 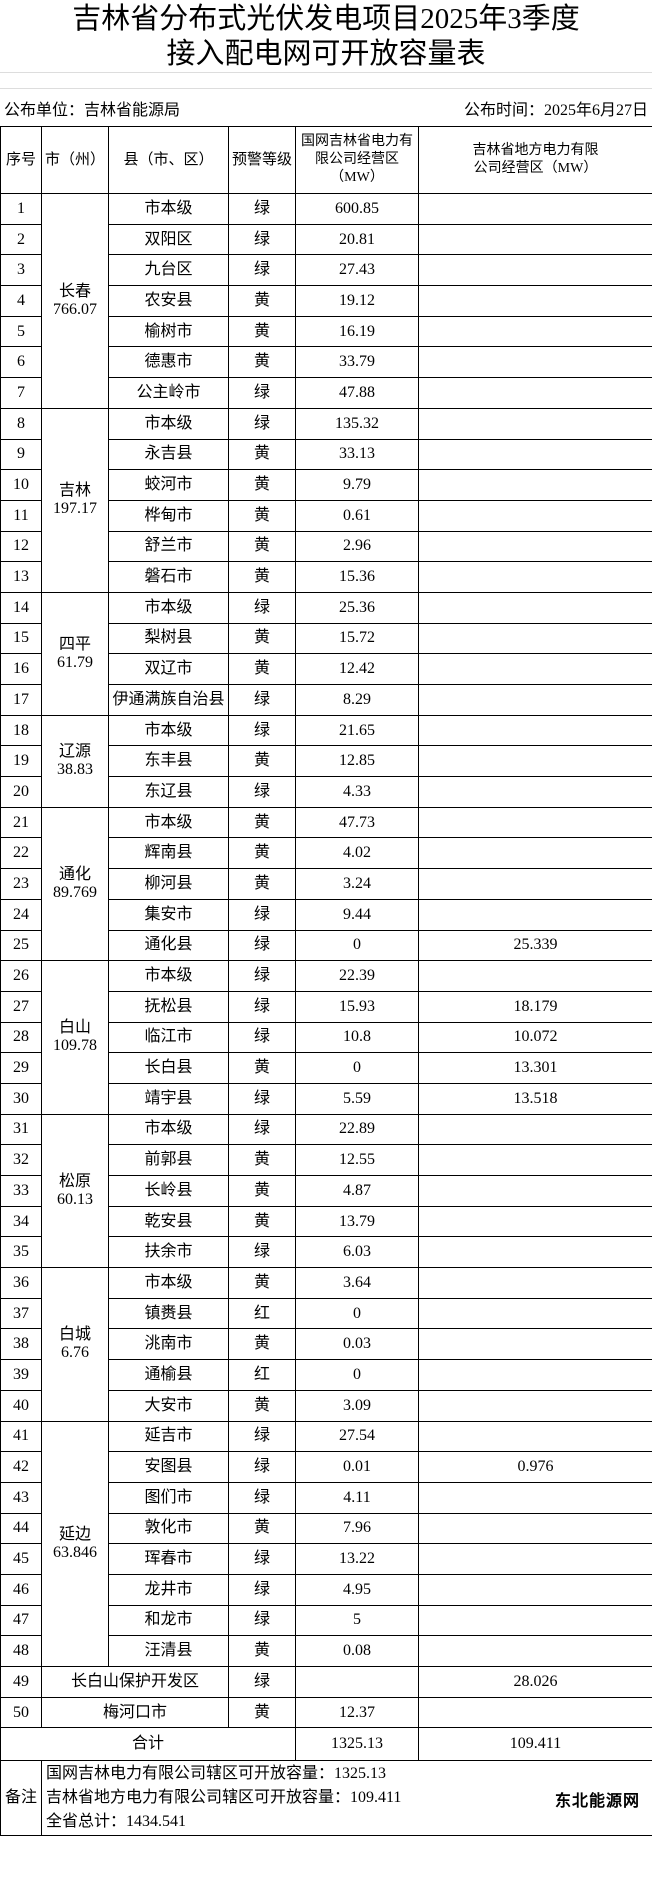 I want to click on table-row: 5 榆树市黄 16.19, so click(x=326, y=331).